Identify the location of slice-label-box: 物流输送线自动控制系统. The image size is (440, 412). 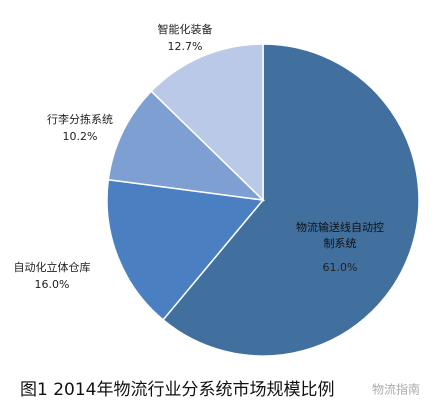
(340, 235).